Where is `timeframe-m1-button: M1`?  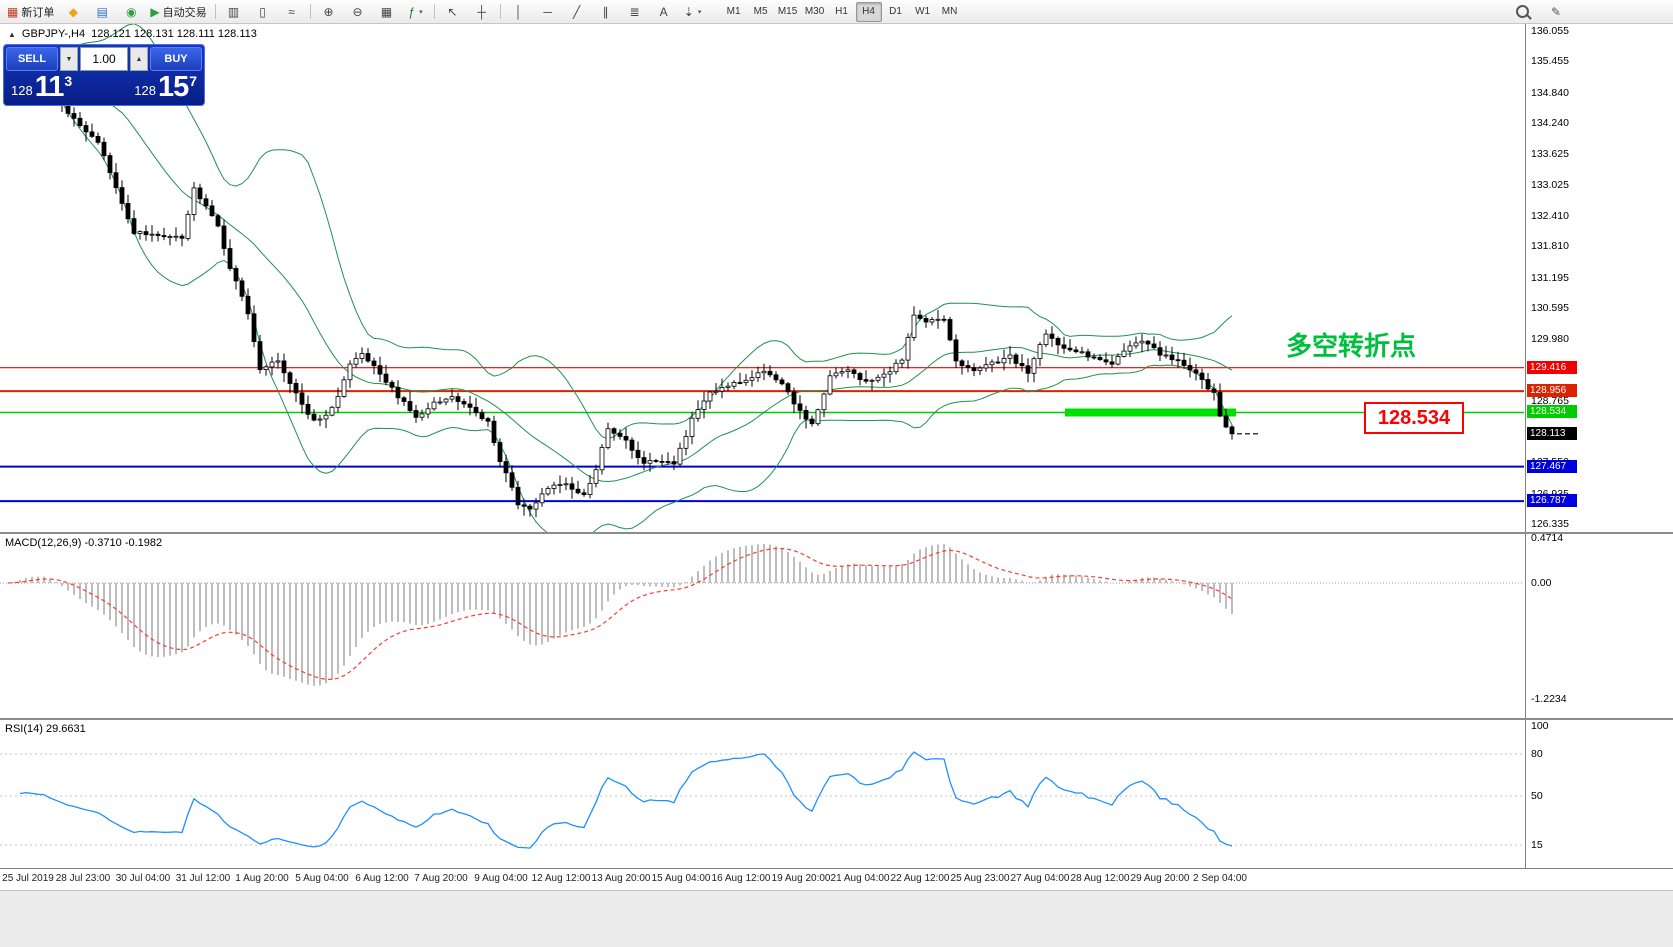 timeframe-m1-button: M1 is located at coordinates (733, 11).